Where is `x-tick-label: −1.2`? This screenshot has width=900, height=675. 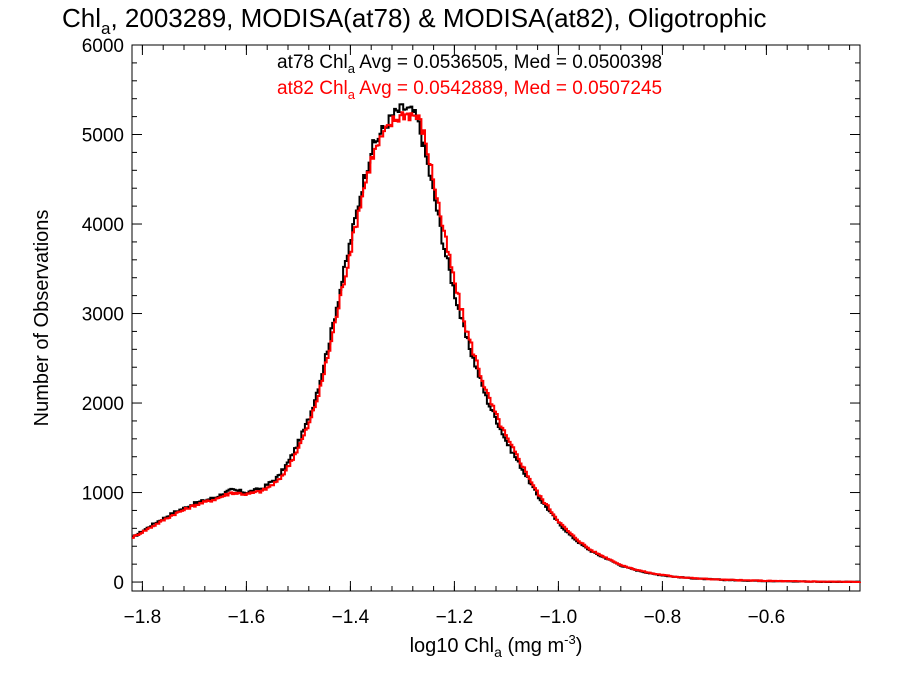
x-tick-label: −1.2 is located at coordinates (455, 617).